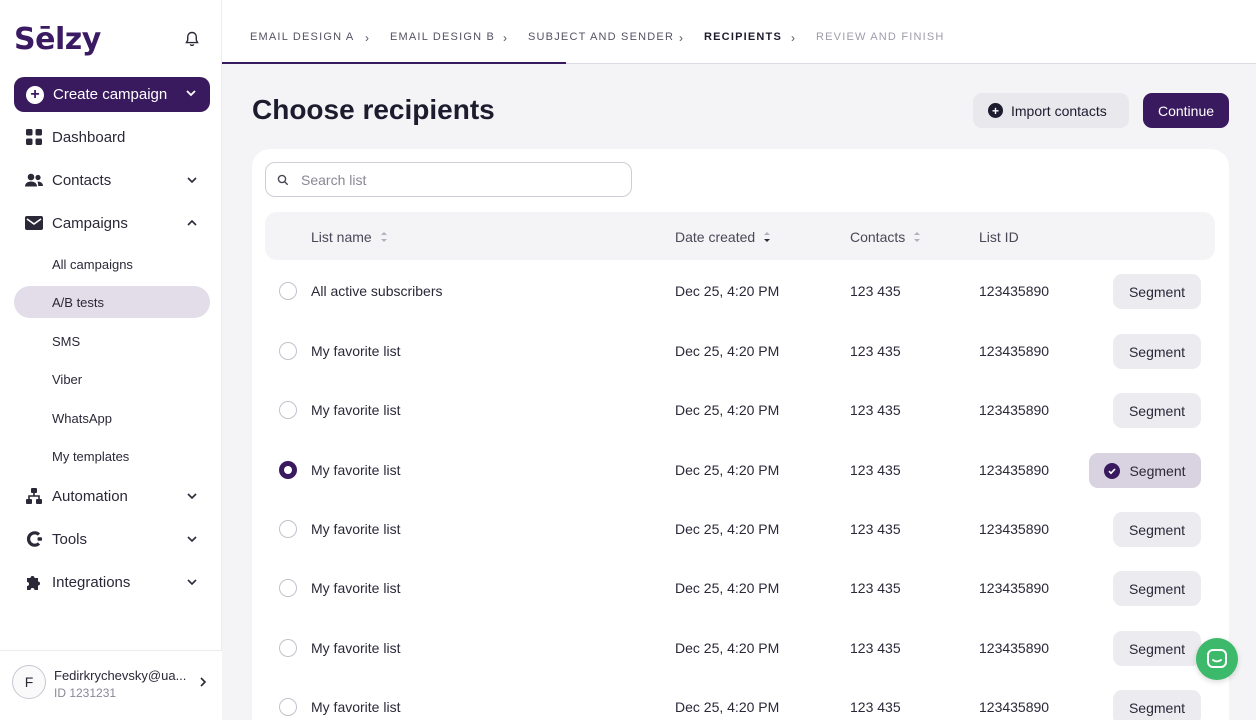 Image resolution: width=1256 pixels, height=720 pixels. Describe the element at coordinates (66, 341) in the screenshot. I see `sidebar-subitem-sms: SMS` at that location.